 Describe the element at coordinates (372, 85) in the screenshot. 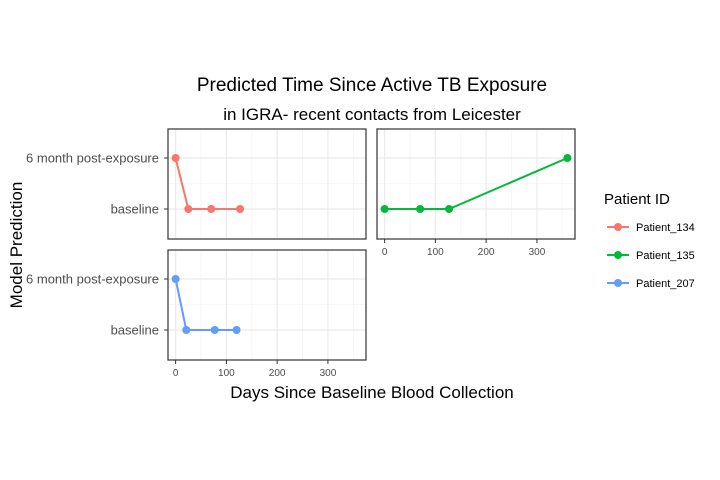

I see `chart-title: Predicted Time Since Active TB Exposure` at that location.